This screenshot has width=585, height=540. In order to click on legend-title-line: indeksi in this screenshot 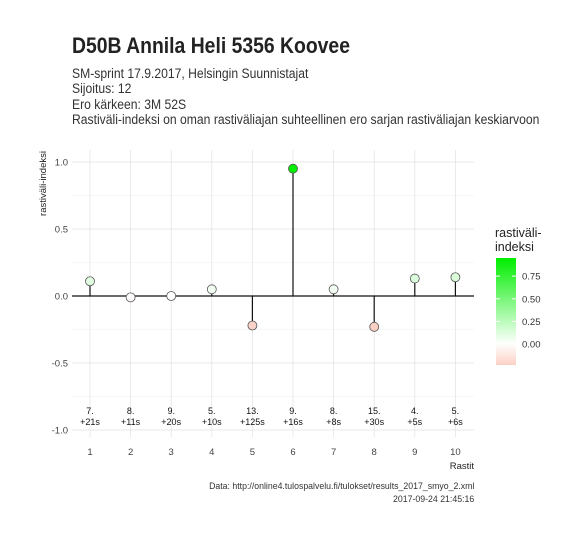, I will do `click(514, 247)`.